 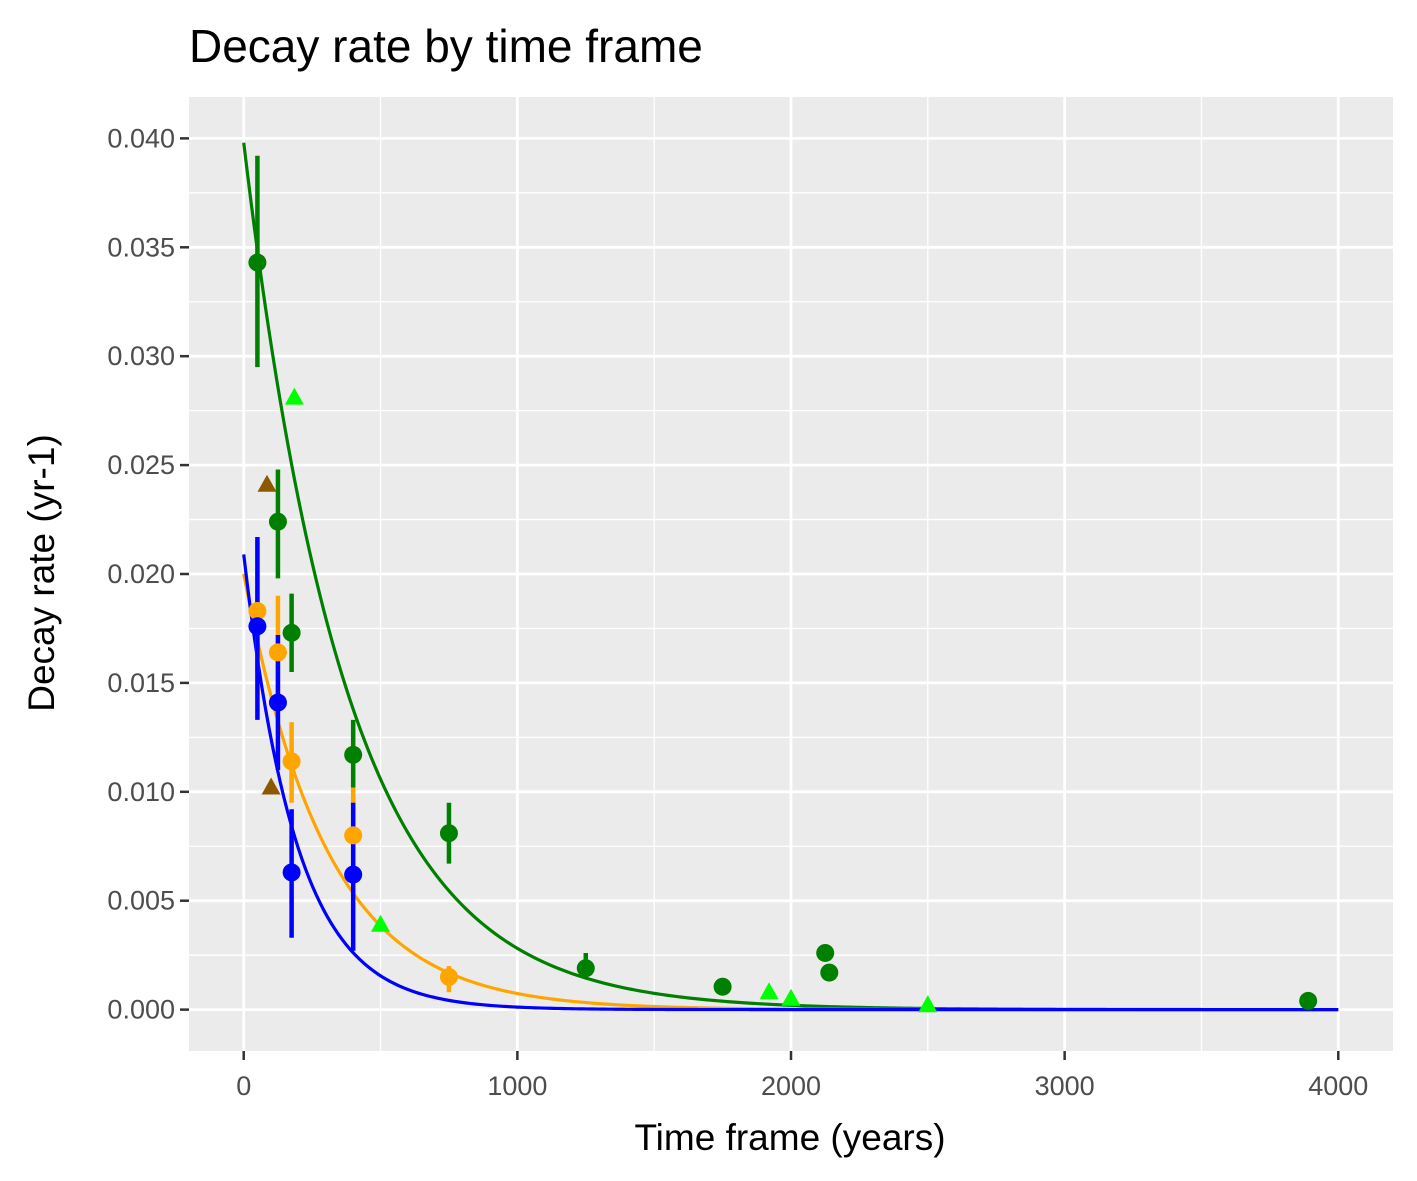 What do you see at coordinates (41, 573) in the screenshot?
I see `y-axis-title: Decay rate (yr-1)` at bounding box center [41, 573].